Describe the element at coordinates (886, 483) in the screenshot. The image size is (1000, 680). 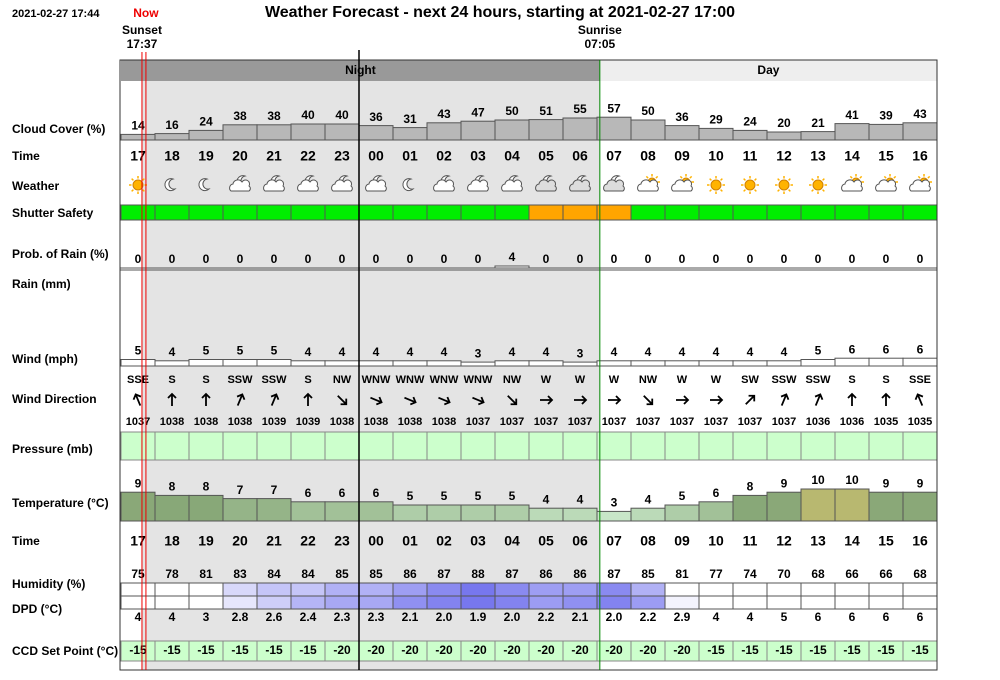
I see `temperature-bar-value: 9` at that location.